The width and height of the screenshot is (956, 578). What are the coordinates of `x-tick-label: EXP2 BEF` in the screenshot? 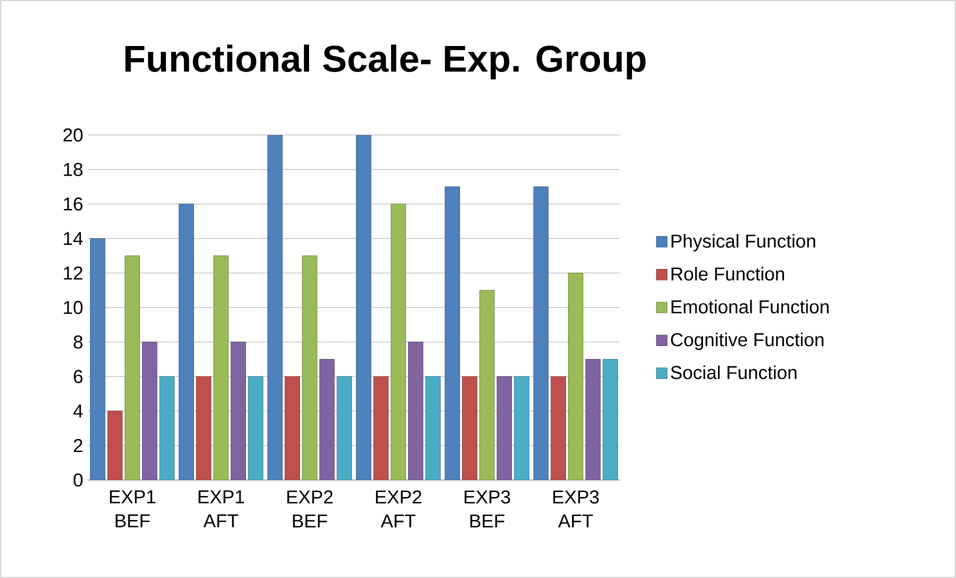 It's located at (310, 509).